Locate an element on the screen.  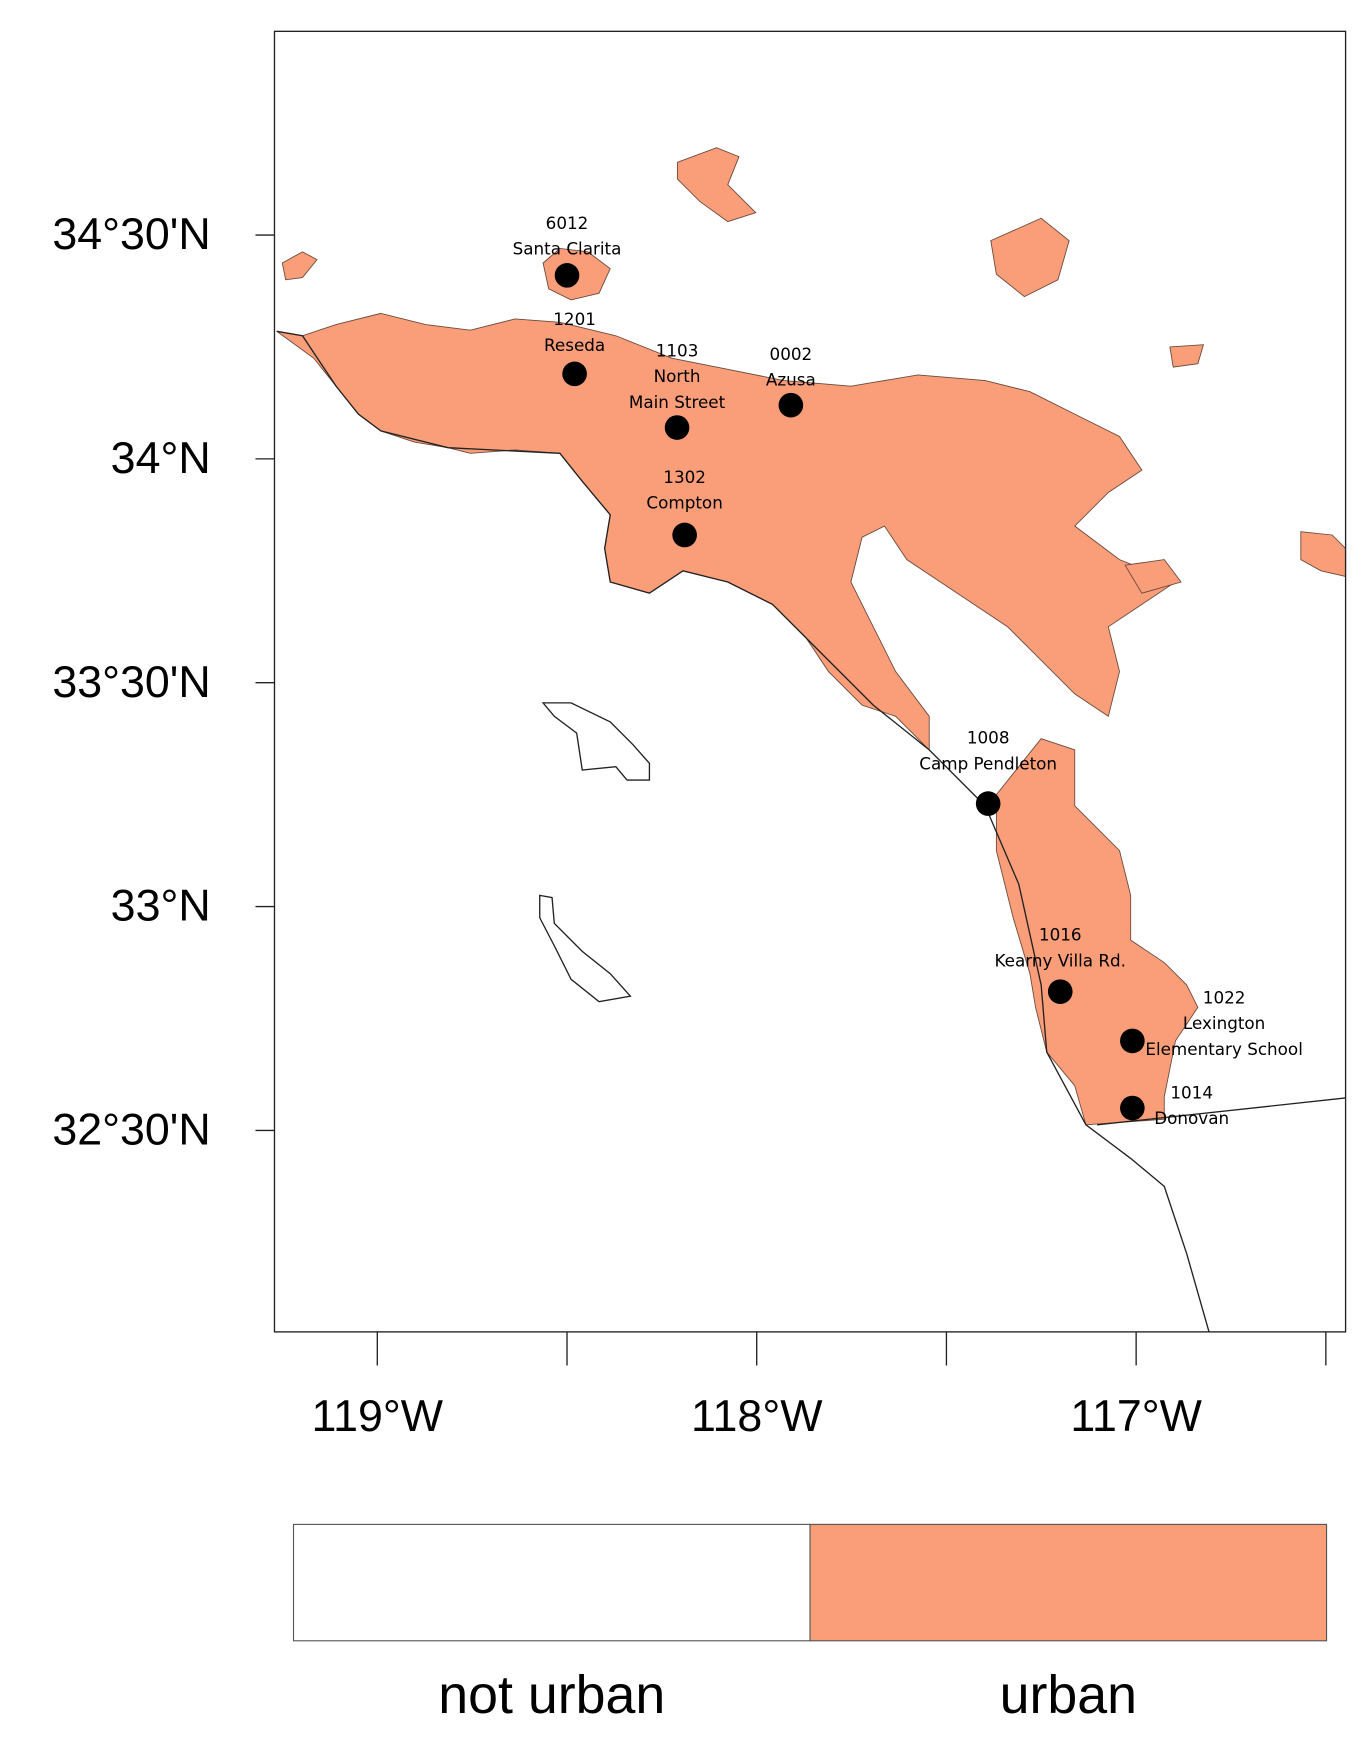
x-tick-label: 118°W is located at coordinates (757, 1416).